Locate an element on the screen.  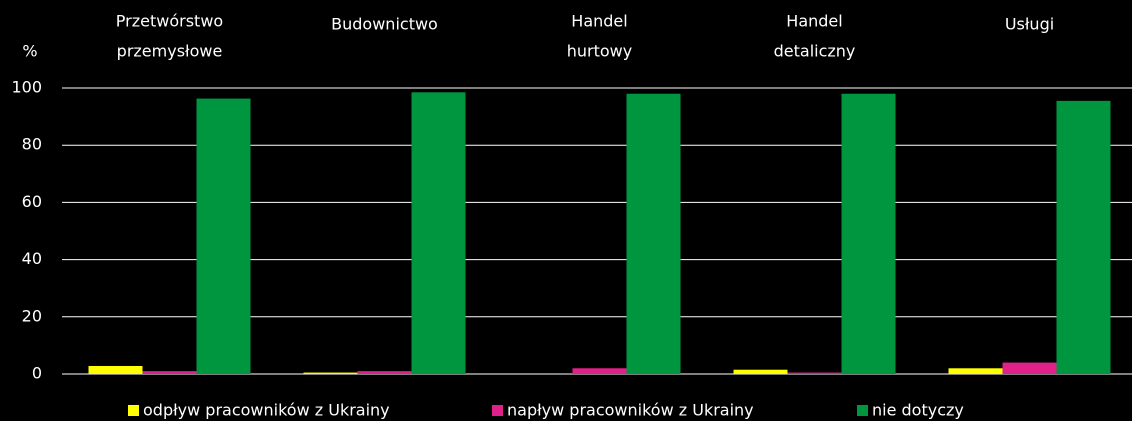
x-tick-label: przemysłowe is located at coordinates (170, 51).